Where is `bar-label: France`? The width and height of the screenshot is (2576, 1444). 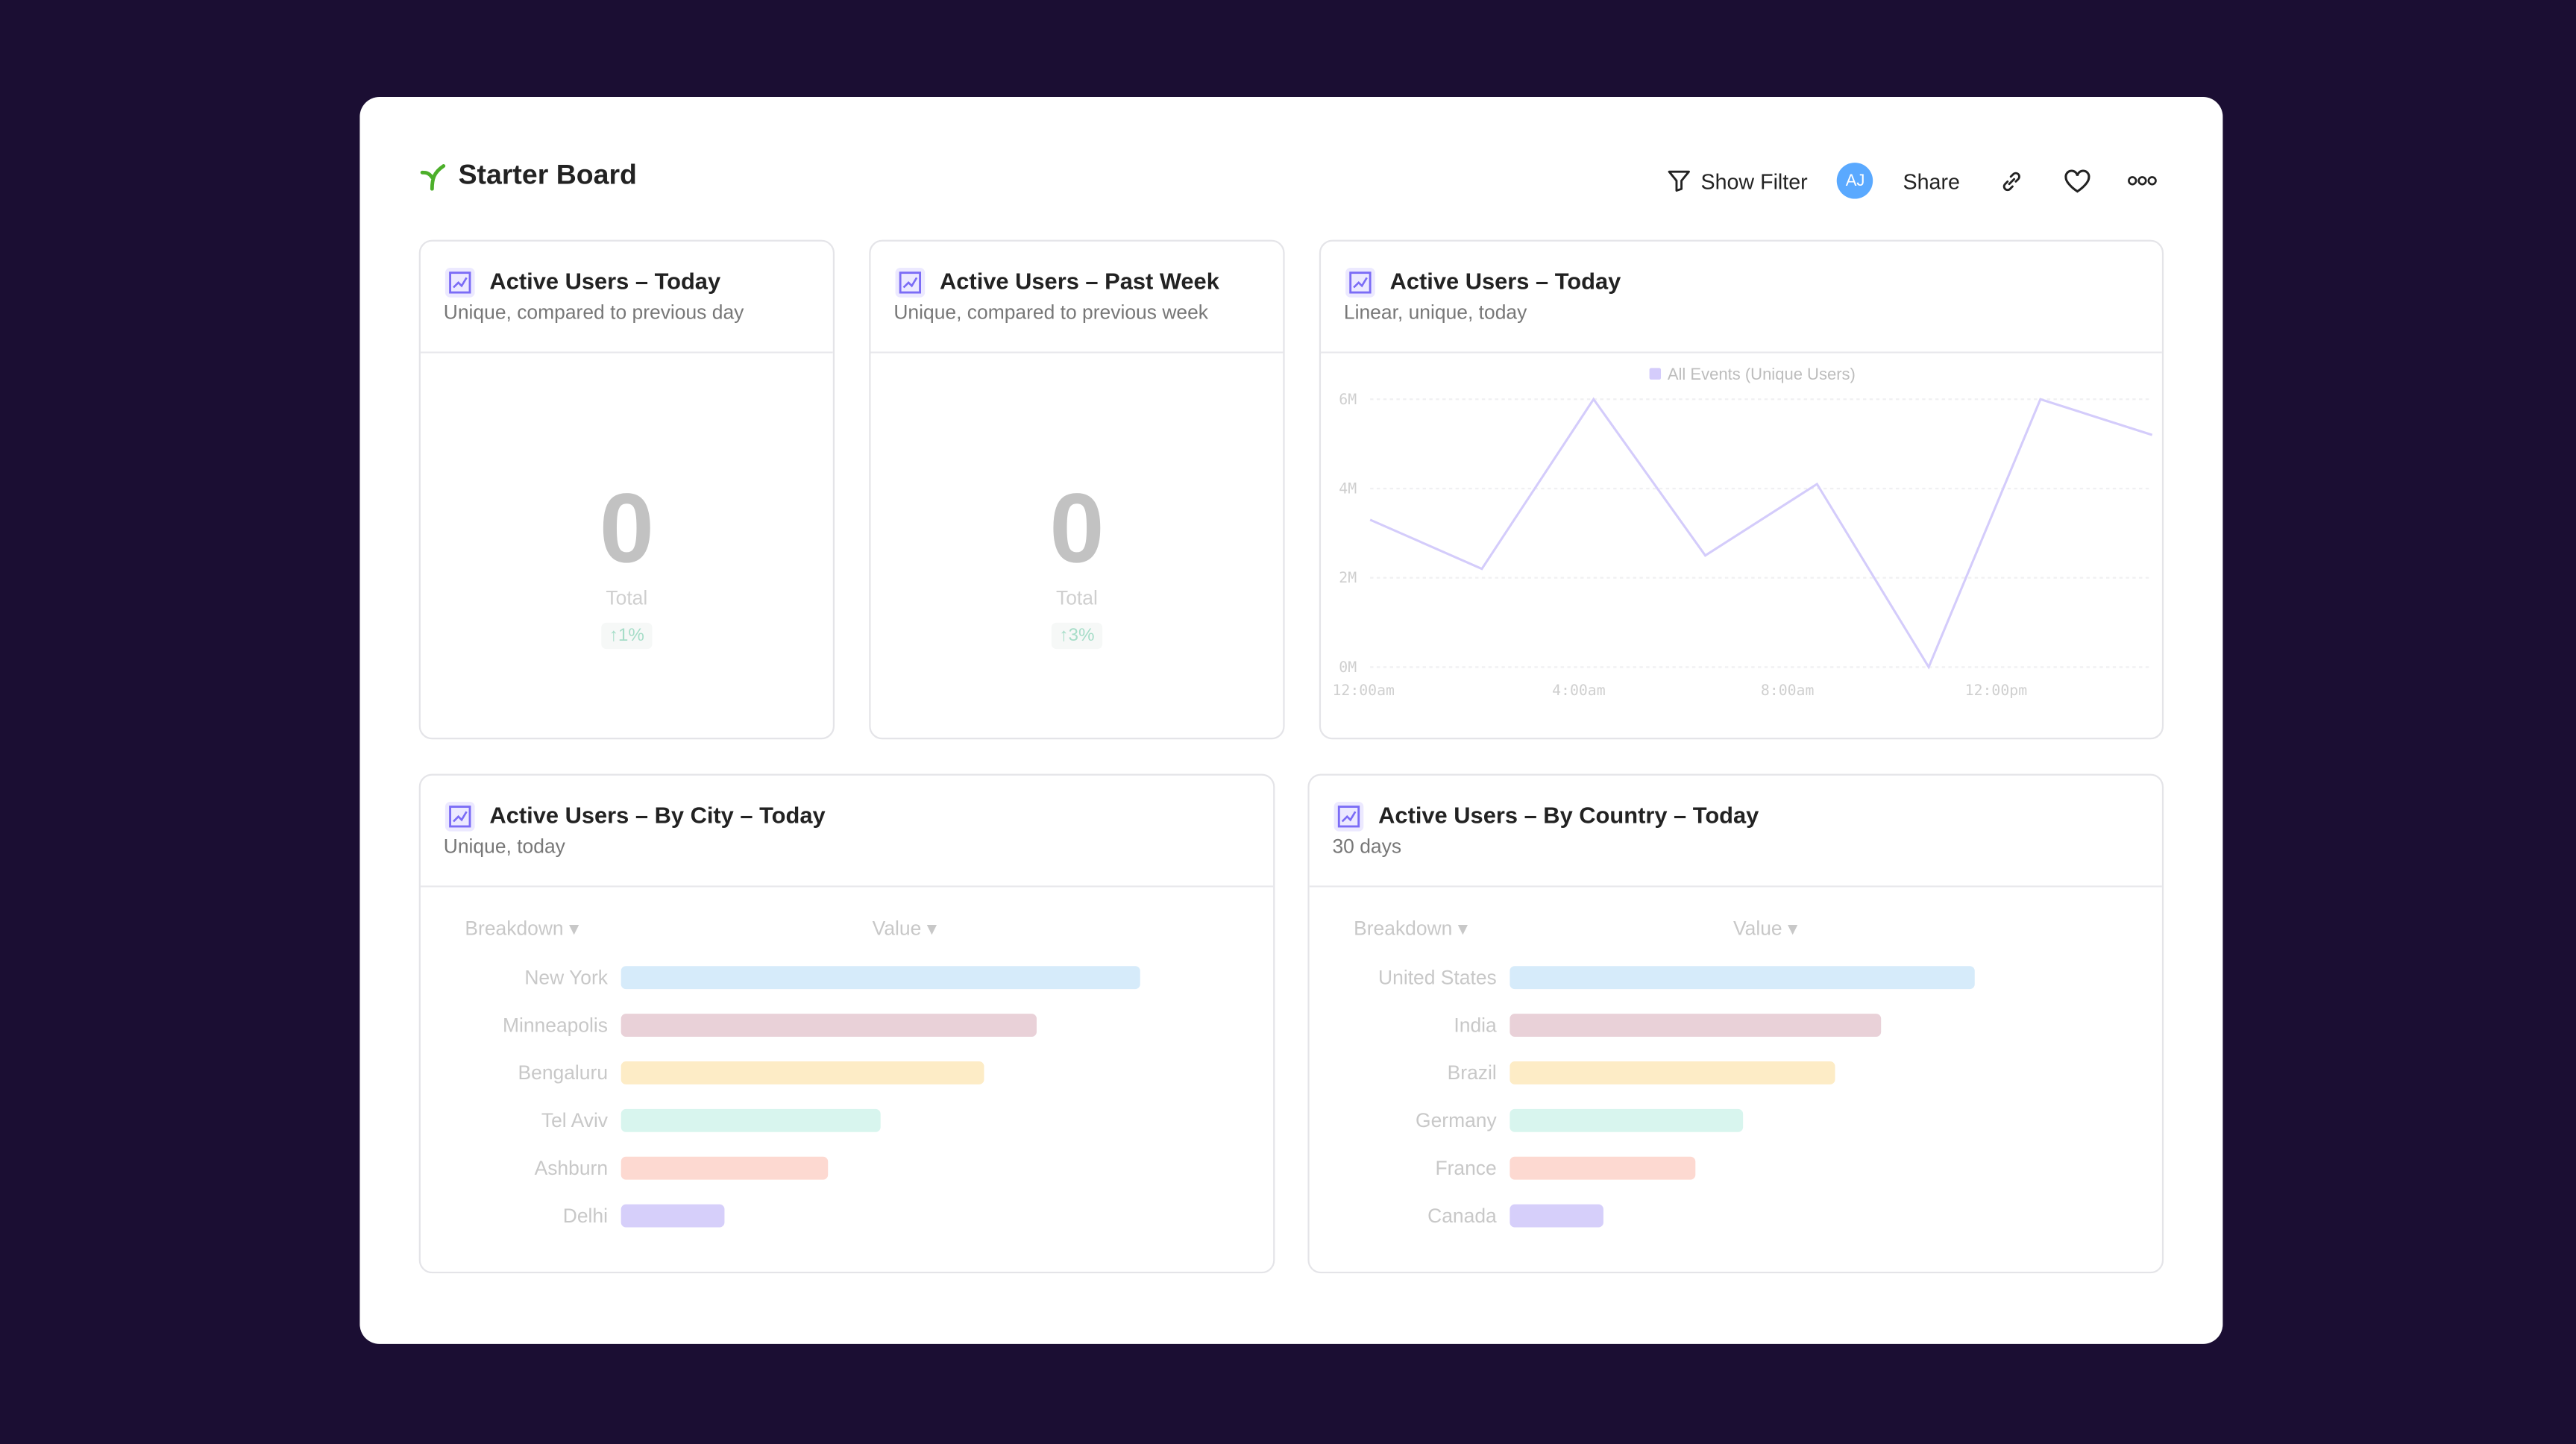 bar-label: France is located at coordinates (1466, 1168).